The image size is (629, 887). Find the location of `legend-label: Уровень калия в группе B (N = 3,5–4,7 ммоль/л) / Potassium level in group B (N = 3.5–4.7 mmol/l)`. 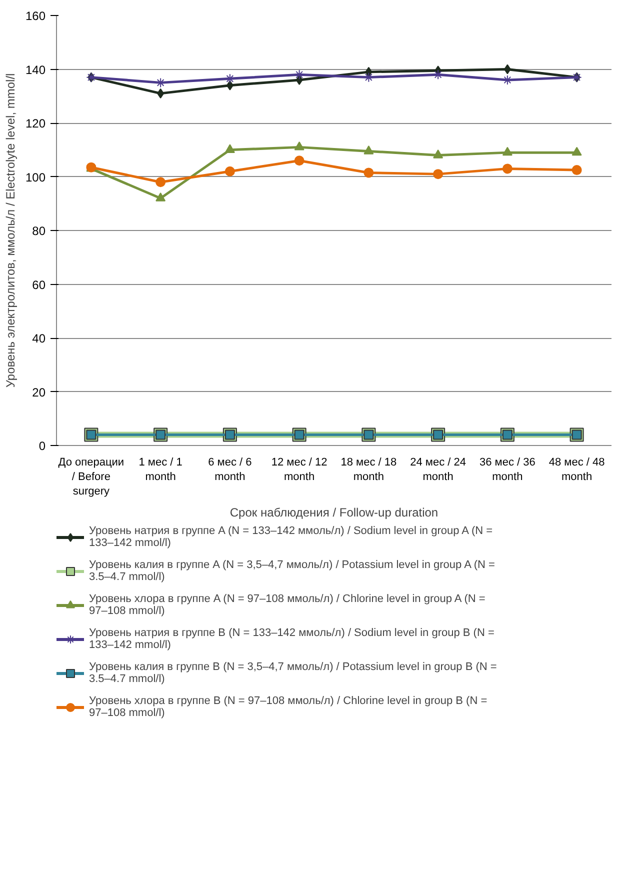

legend-label: Уровень калия в группе B (N = 3,5–4,7 ммоль/л) / Potassium level in group B (N = 3.5–4.7 mmol/l) is located at coordinates (293, 673).